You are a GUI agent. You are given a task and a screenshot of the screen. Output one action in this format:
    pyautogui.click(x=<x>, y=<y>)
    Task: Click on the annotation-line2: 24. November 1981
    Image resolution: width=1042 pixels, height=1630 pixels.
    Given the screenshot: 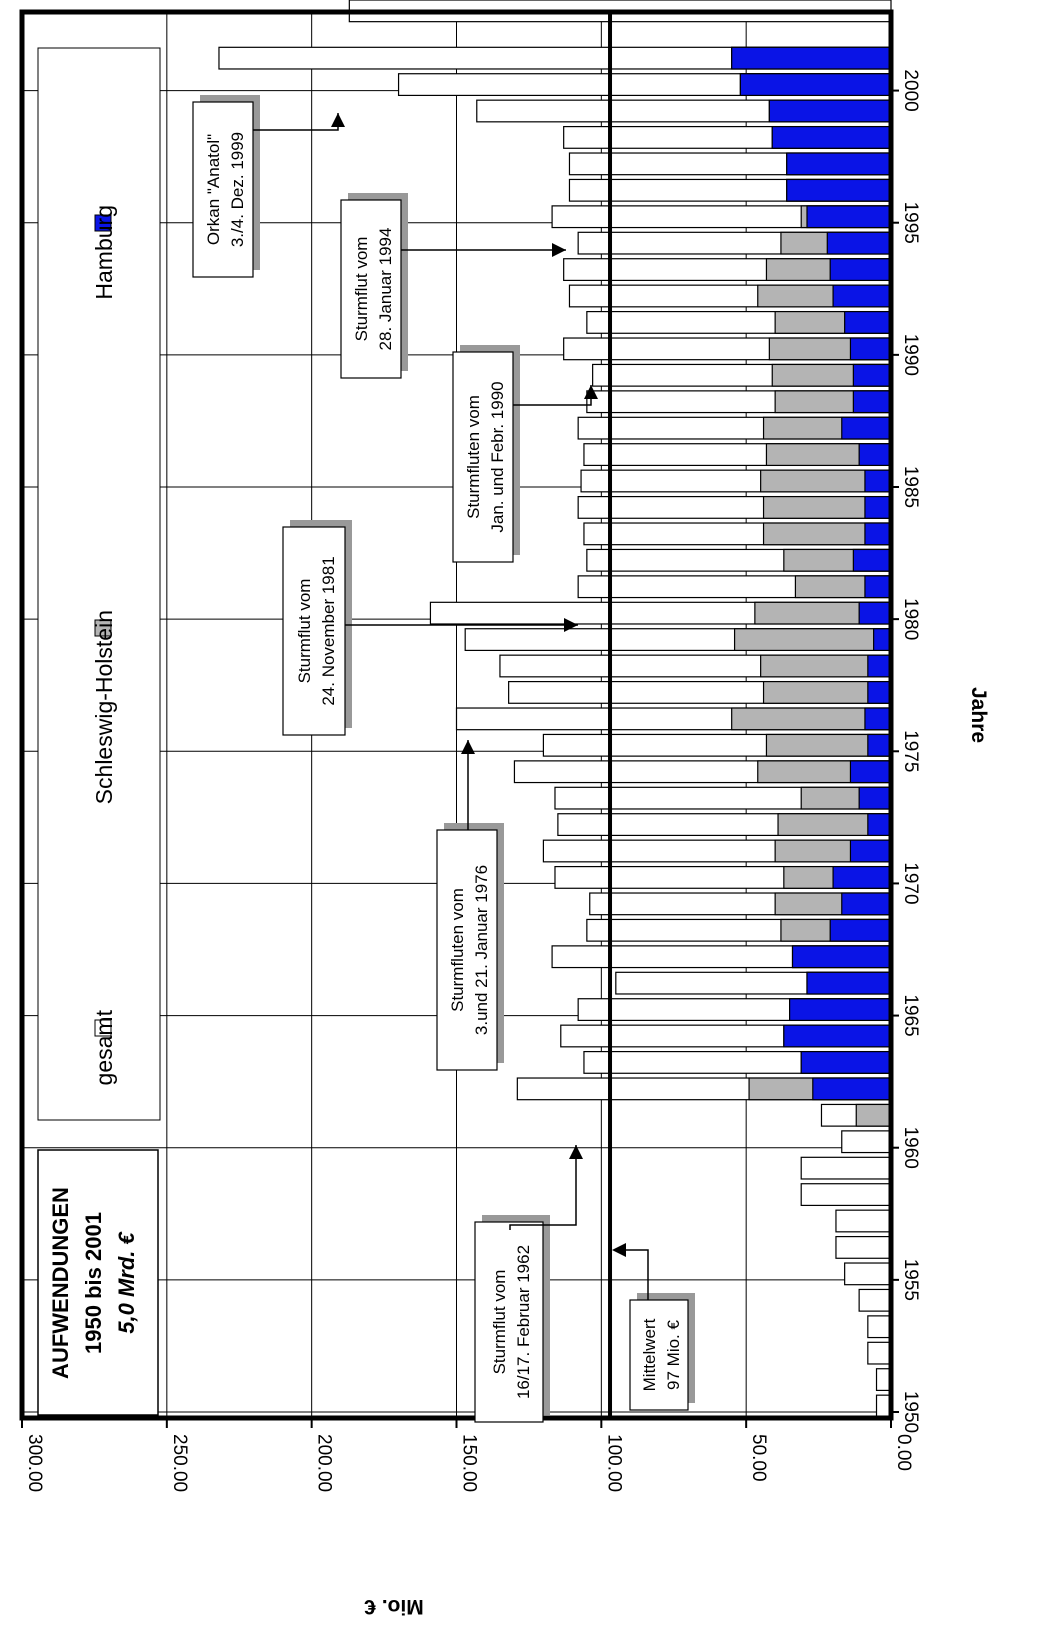 What is the action you would take?
    pyautogui.click(x=328, y=630)
    